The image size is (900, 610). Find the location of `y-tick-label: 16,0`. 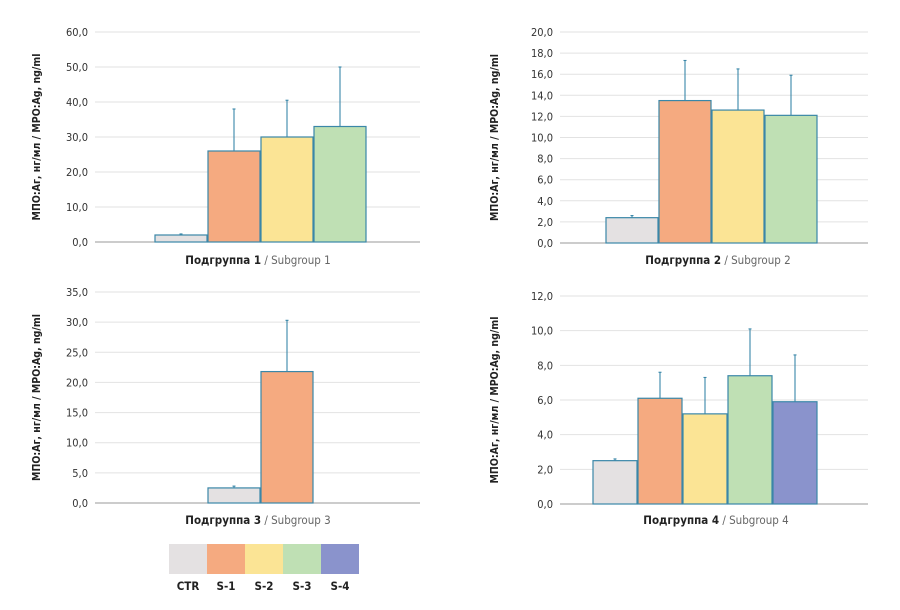

y-tick-label: 16,0 is located at coordinates (542, 74).